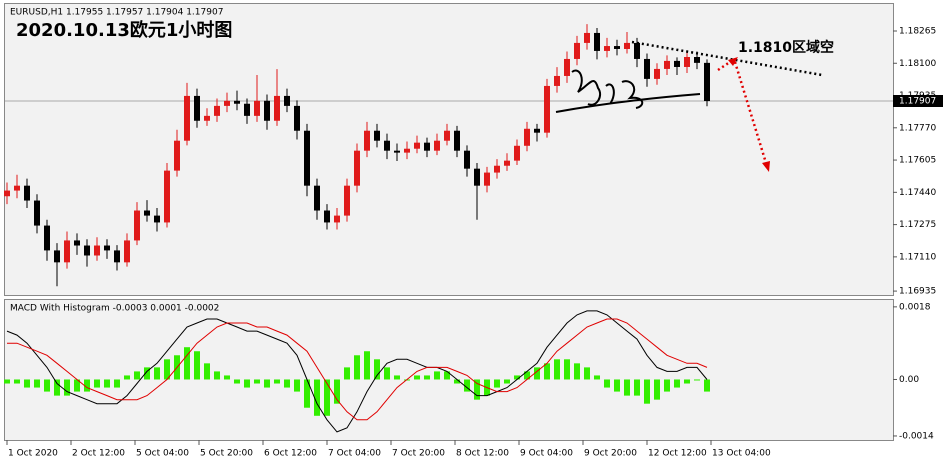  Describe the element at coordinates (917, 128) in the screenshot. I see `y-tick-label: 1.17770` at that location.